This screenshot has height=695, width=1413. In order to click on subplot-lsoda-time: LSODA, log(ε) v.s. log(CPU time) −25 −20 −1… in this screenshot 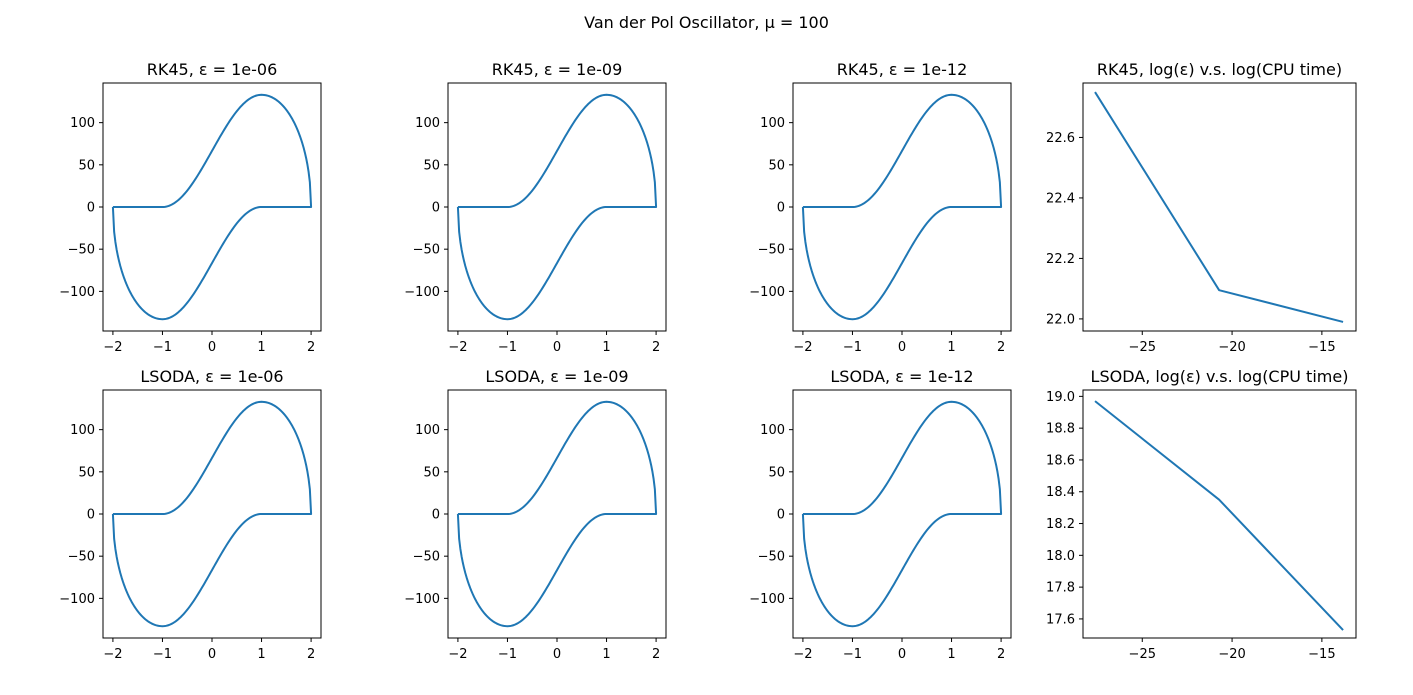, I will do `click(1201, 514)`.